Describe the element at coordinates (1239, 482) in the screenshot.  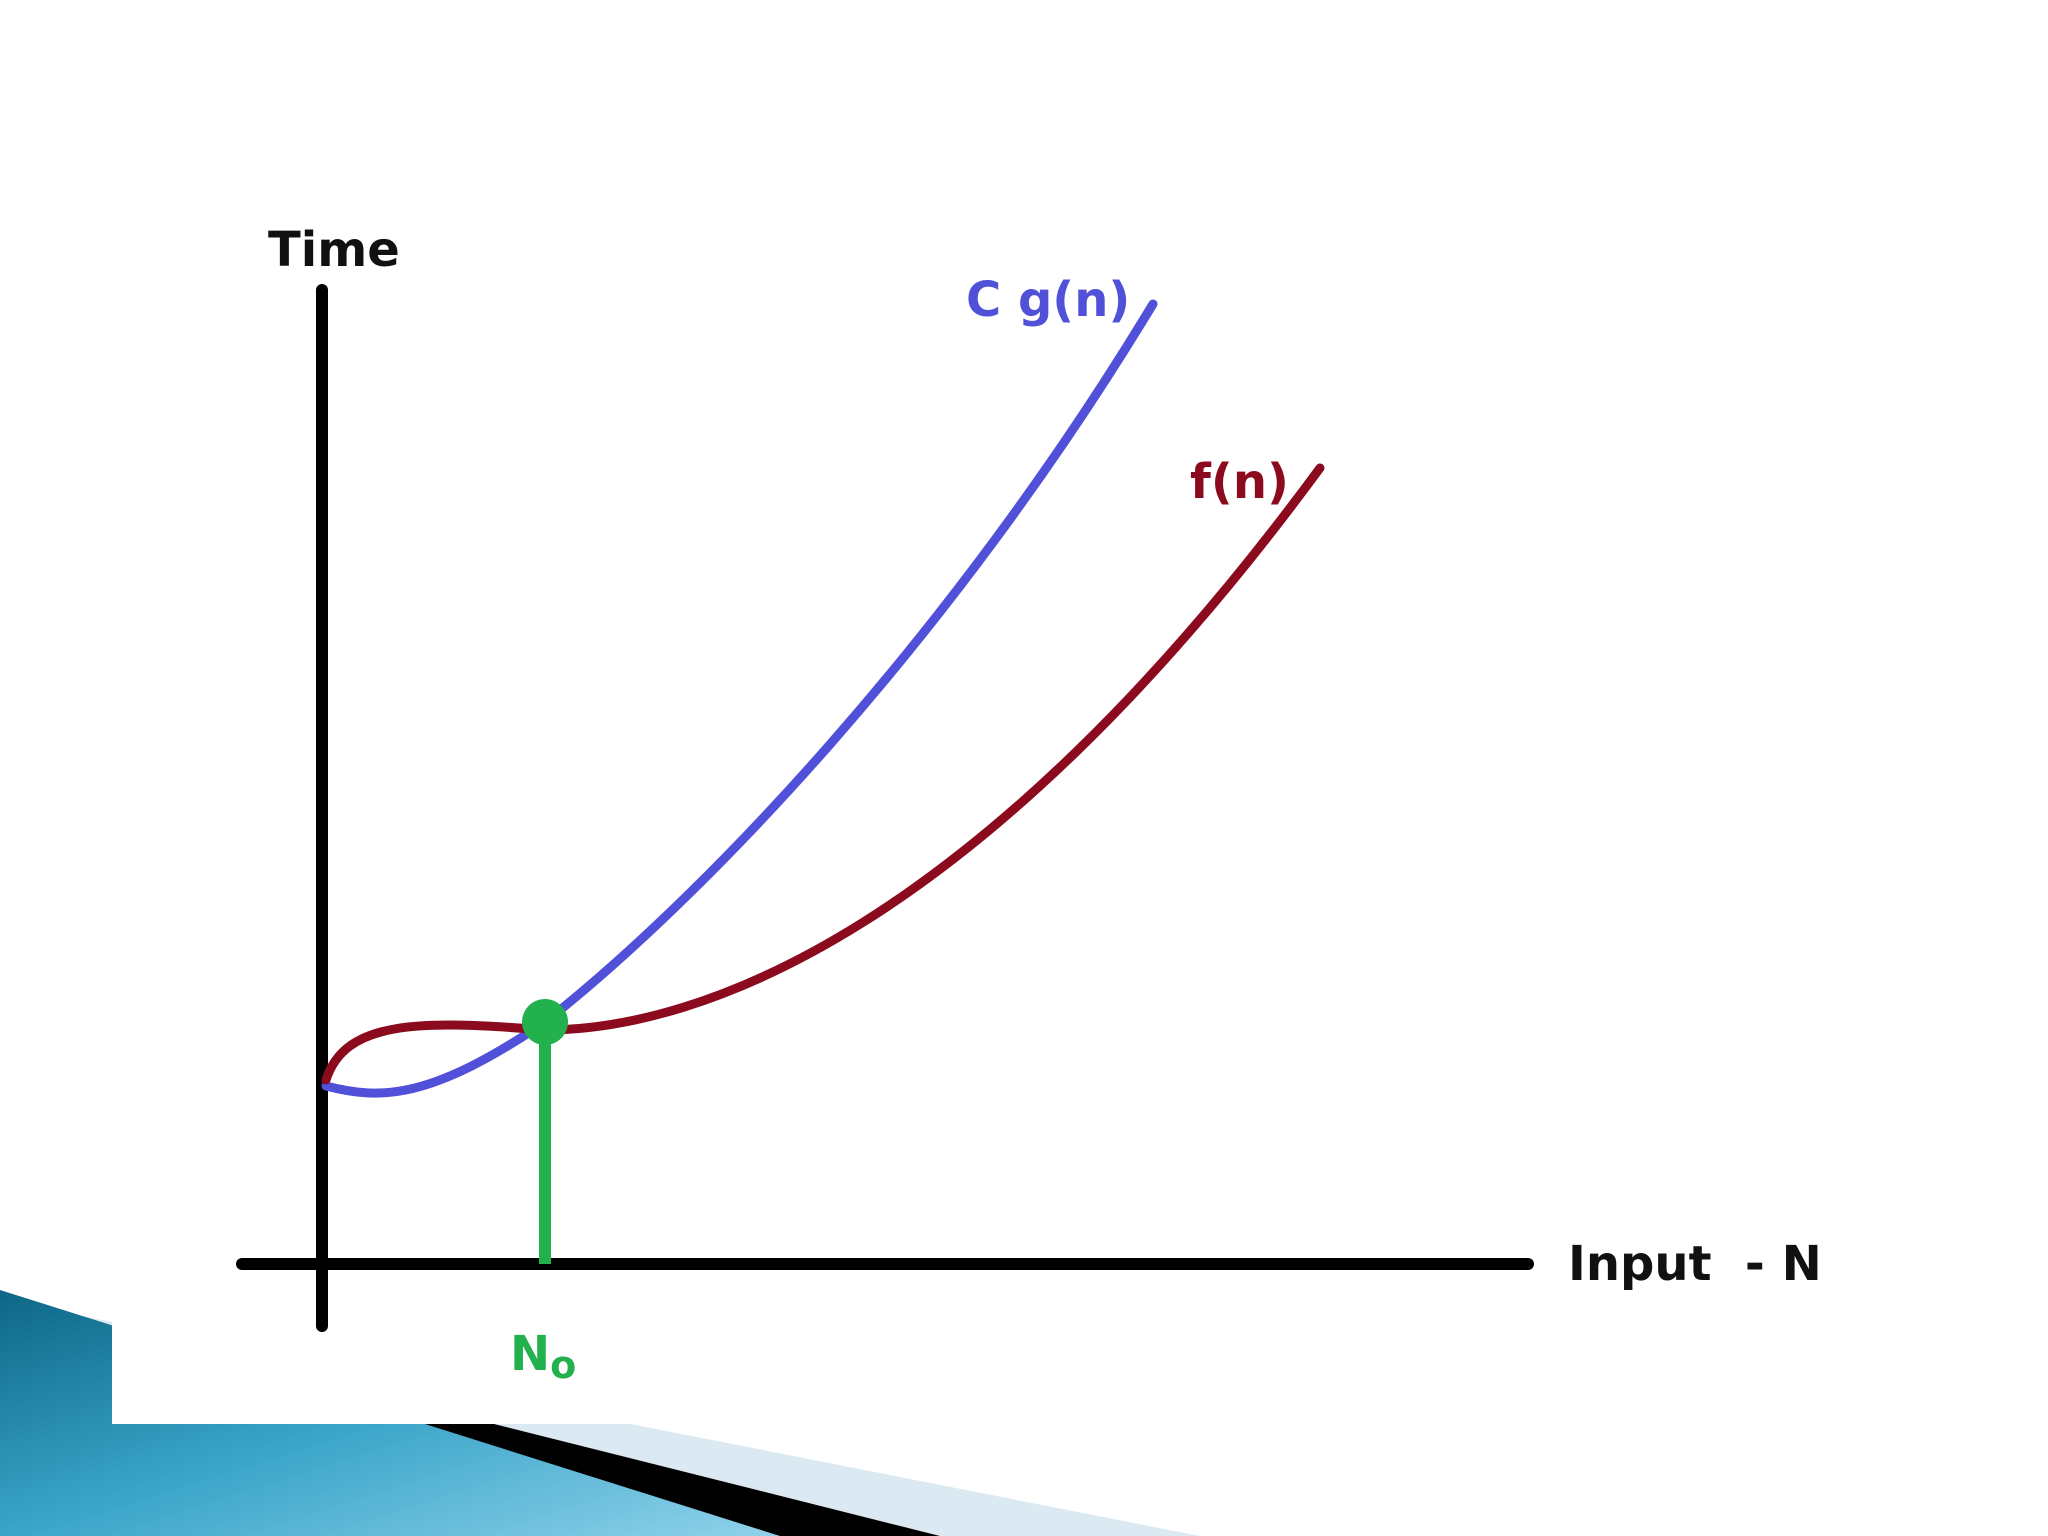
I see `f-n-label: f(n)` at that location.